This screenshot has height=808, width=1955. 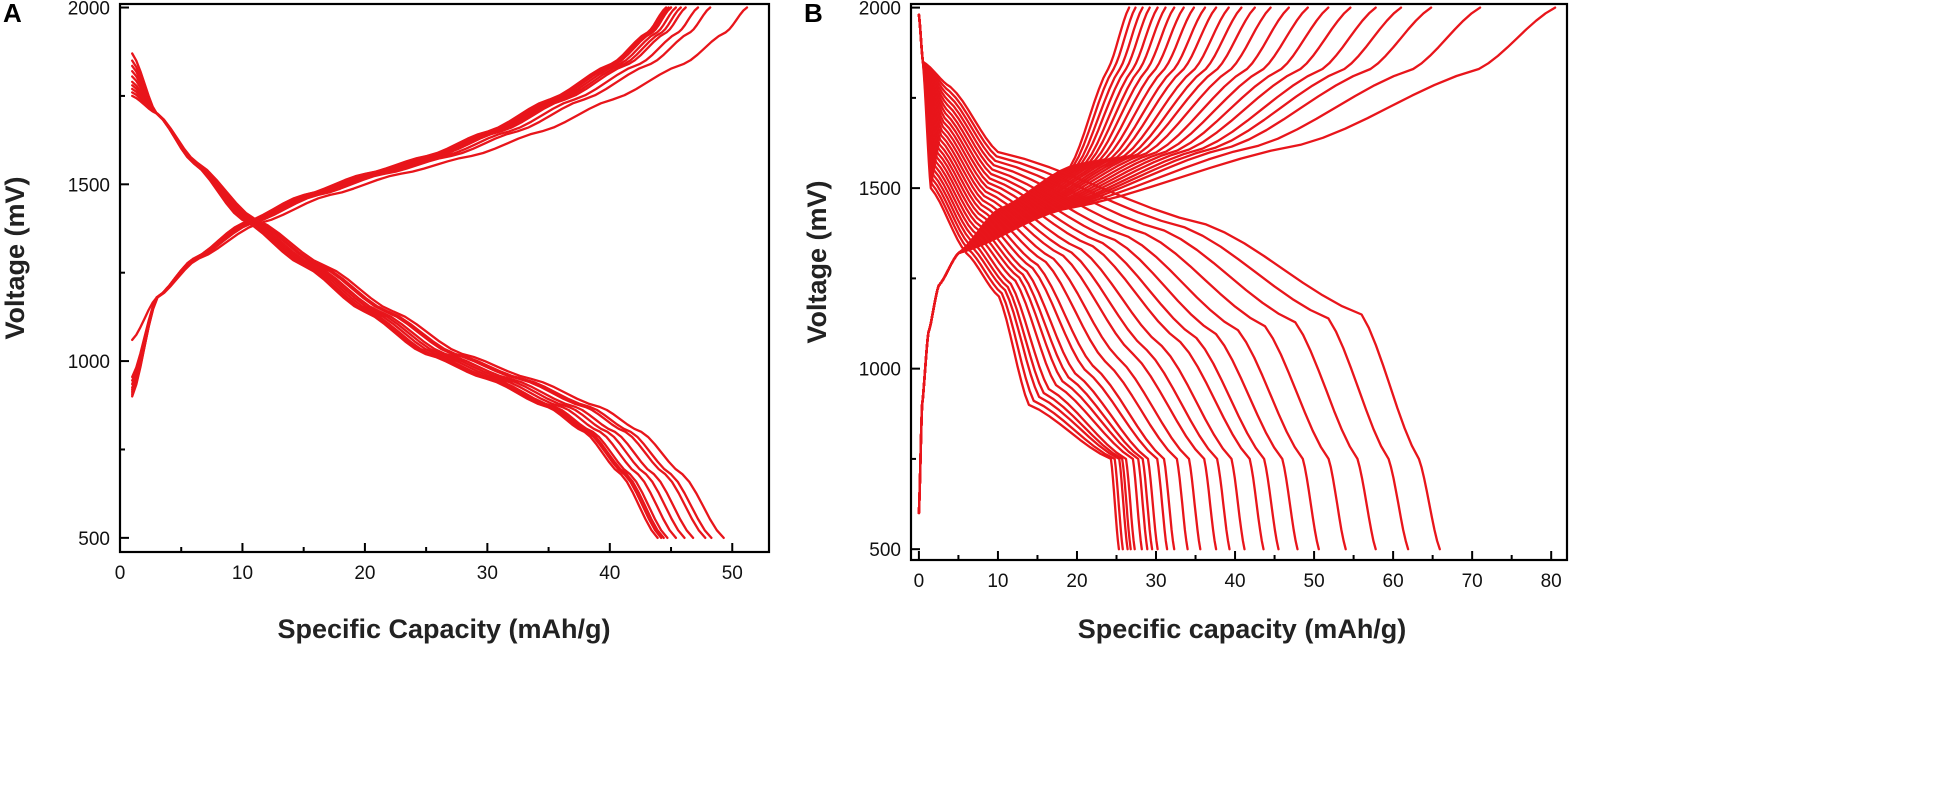 I want to click on panel-a-x-tick-label: 20, so click(x=364, y=573).